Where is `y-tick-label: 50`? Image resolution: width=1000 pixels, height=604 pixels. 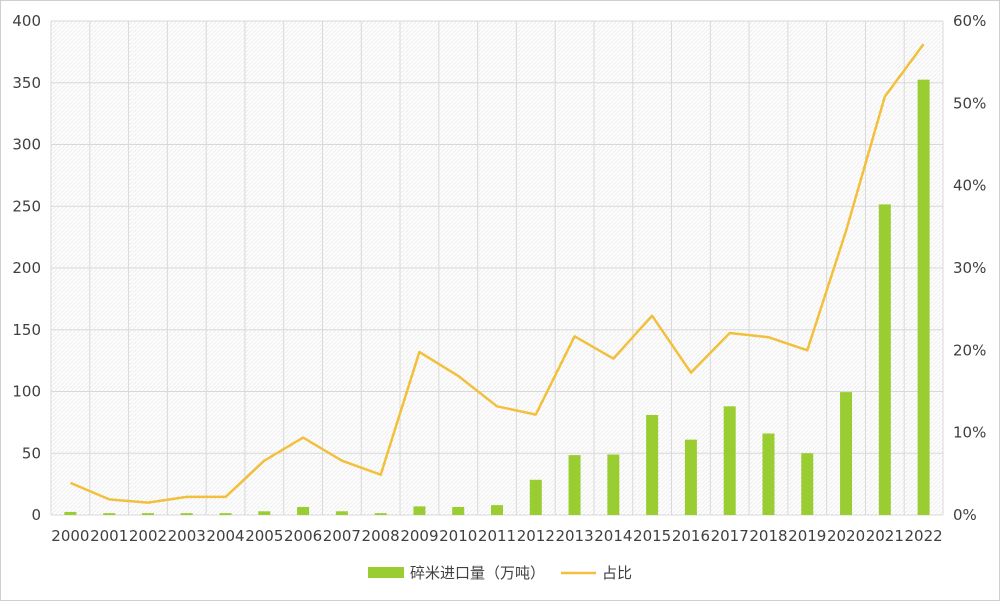
y-tick-label: 50 is located at coordinates (31, 453).